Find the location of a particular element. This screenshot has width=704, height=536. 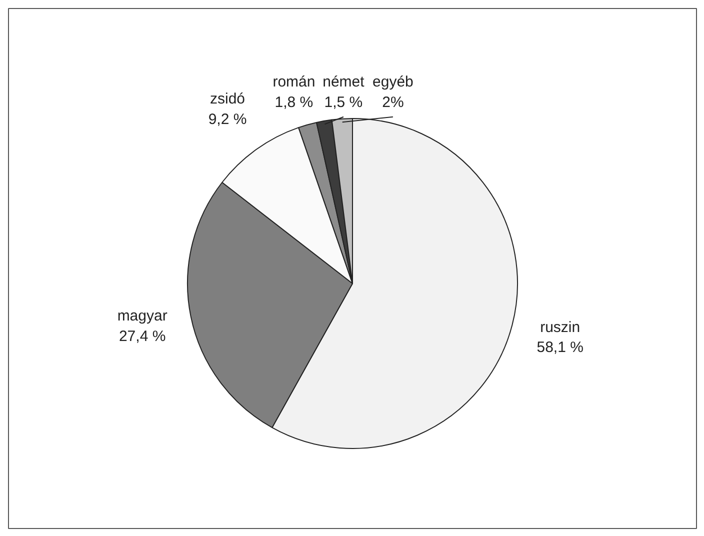

data-label: 2% is located at coordinates (393, 102).